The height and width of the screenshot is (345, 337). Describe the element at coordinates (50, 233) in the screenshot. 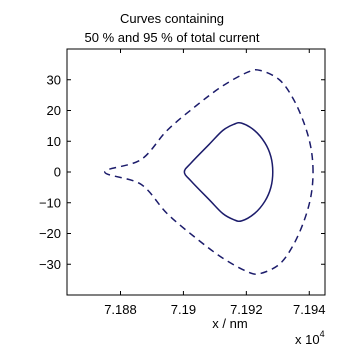

I see `y-tick-label: −20` at that location.